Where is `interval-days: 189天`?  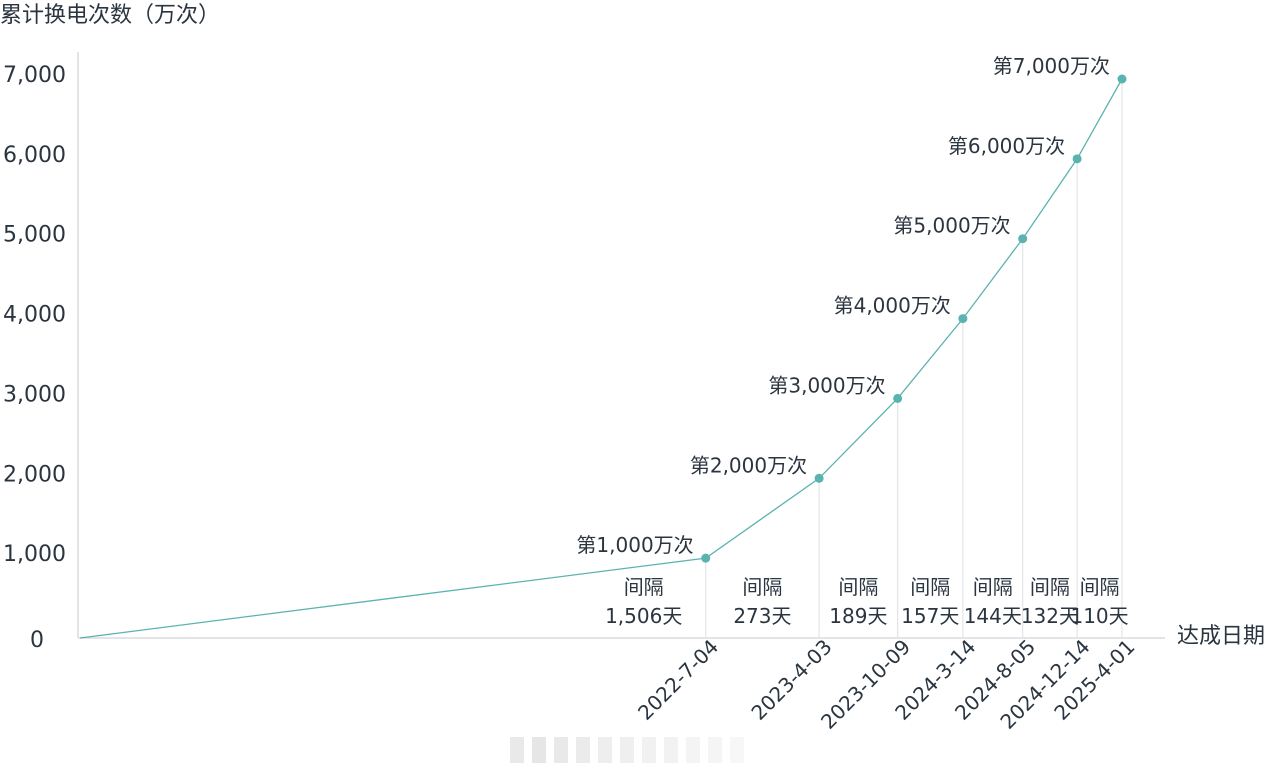 interval-days: 189天 is located at coordinates (858, 616).